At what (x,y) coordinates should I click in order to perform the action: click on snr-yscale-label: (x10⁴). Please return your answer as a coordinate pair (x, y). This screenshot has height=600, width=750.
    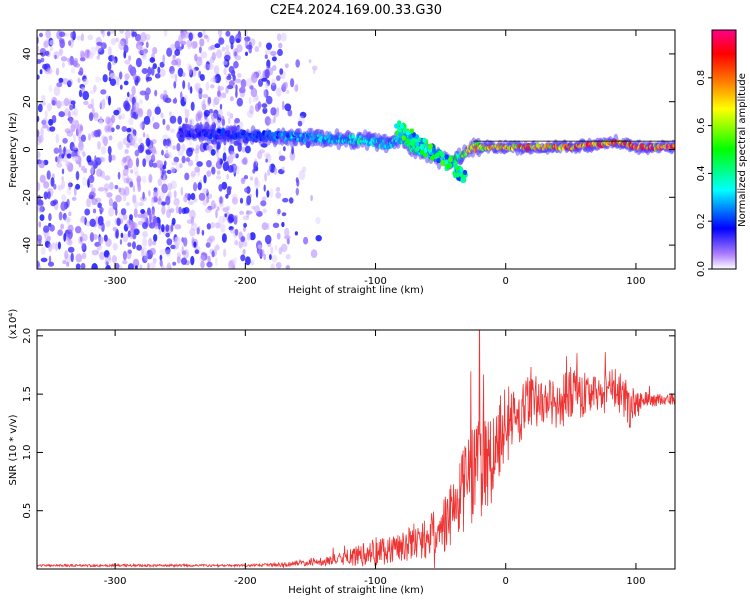
    Looking at the image, I should click on (13, 324).